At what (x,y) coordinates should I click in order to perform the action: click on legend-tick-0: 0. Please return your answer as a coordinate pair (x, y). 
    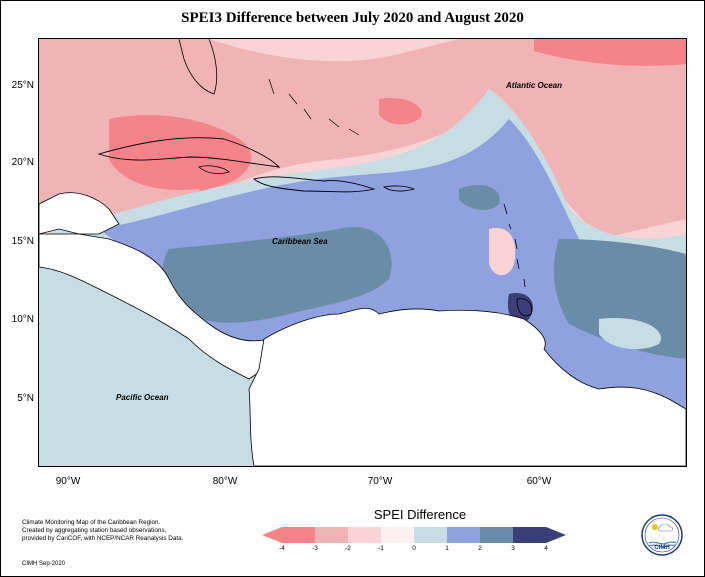
    Looking at the image, I should click on (414, 548).